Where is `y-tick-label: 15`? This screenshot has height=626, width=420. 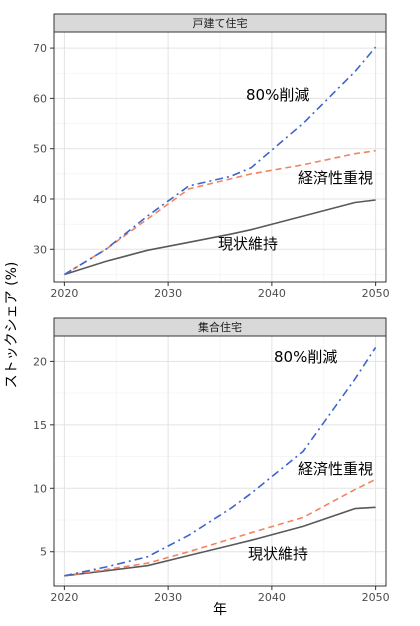
y-tick-label: 15 is located at coordinates (40, 425).